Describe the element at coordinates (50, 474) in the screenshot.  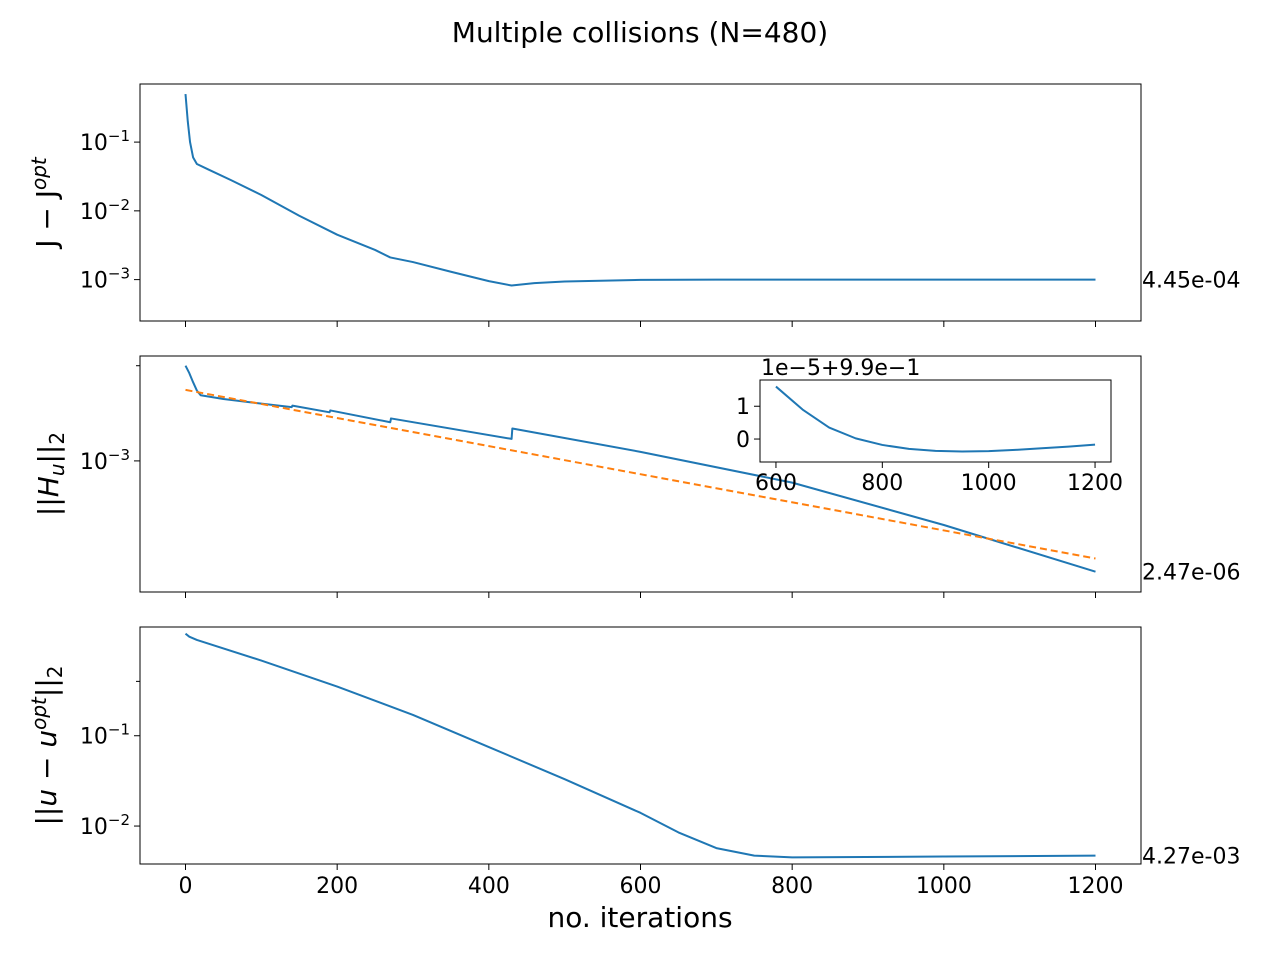
I see `panel-2-ylabel: ||Hu||2` at that location.